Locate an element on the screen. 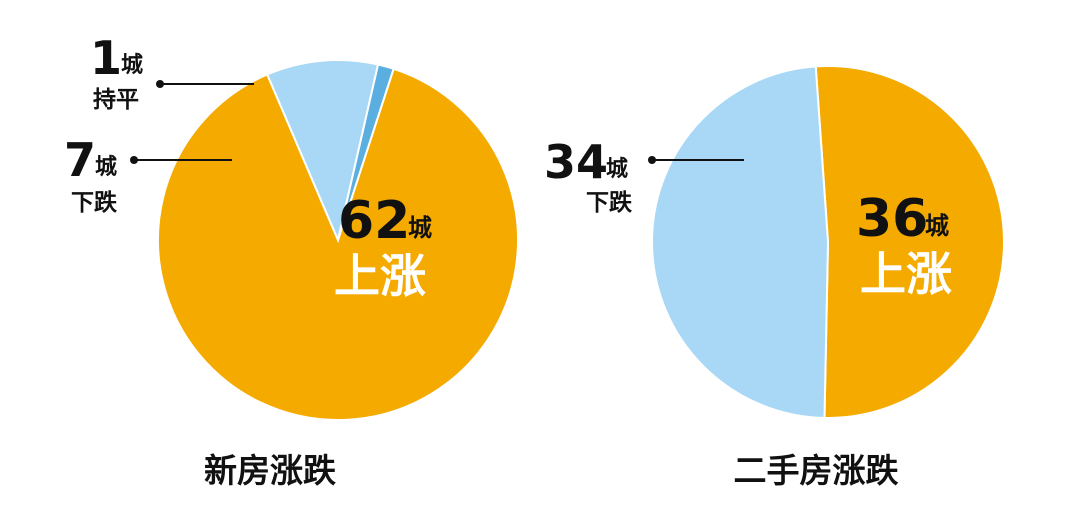  second-hand-fall-number: 34 is located at coordinates (576, 162).